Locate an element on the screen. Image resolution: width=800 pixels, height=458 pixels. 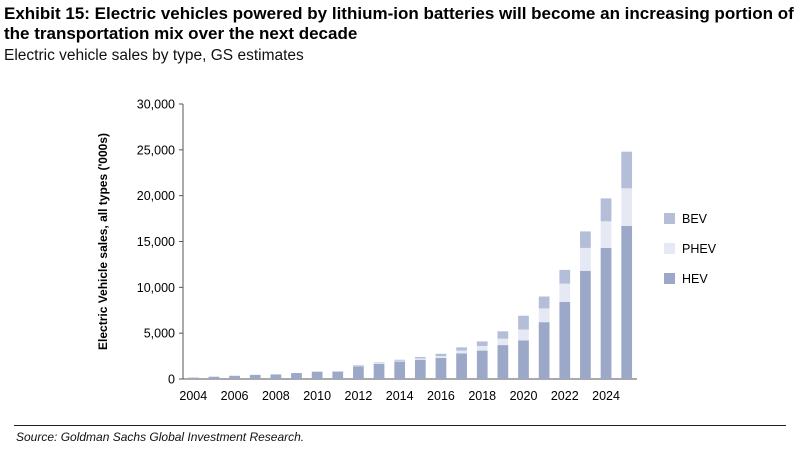
footer-divider is located at coordinates (400, 425).